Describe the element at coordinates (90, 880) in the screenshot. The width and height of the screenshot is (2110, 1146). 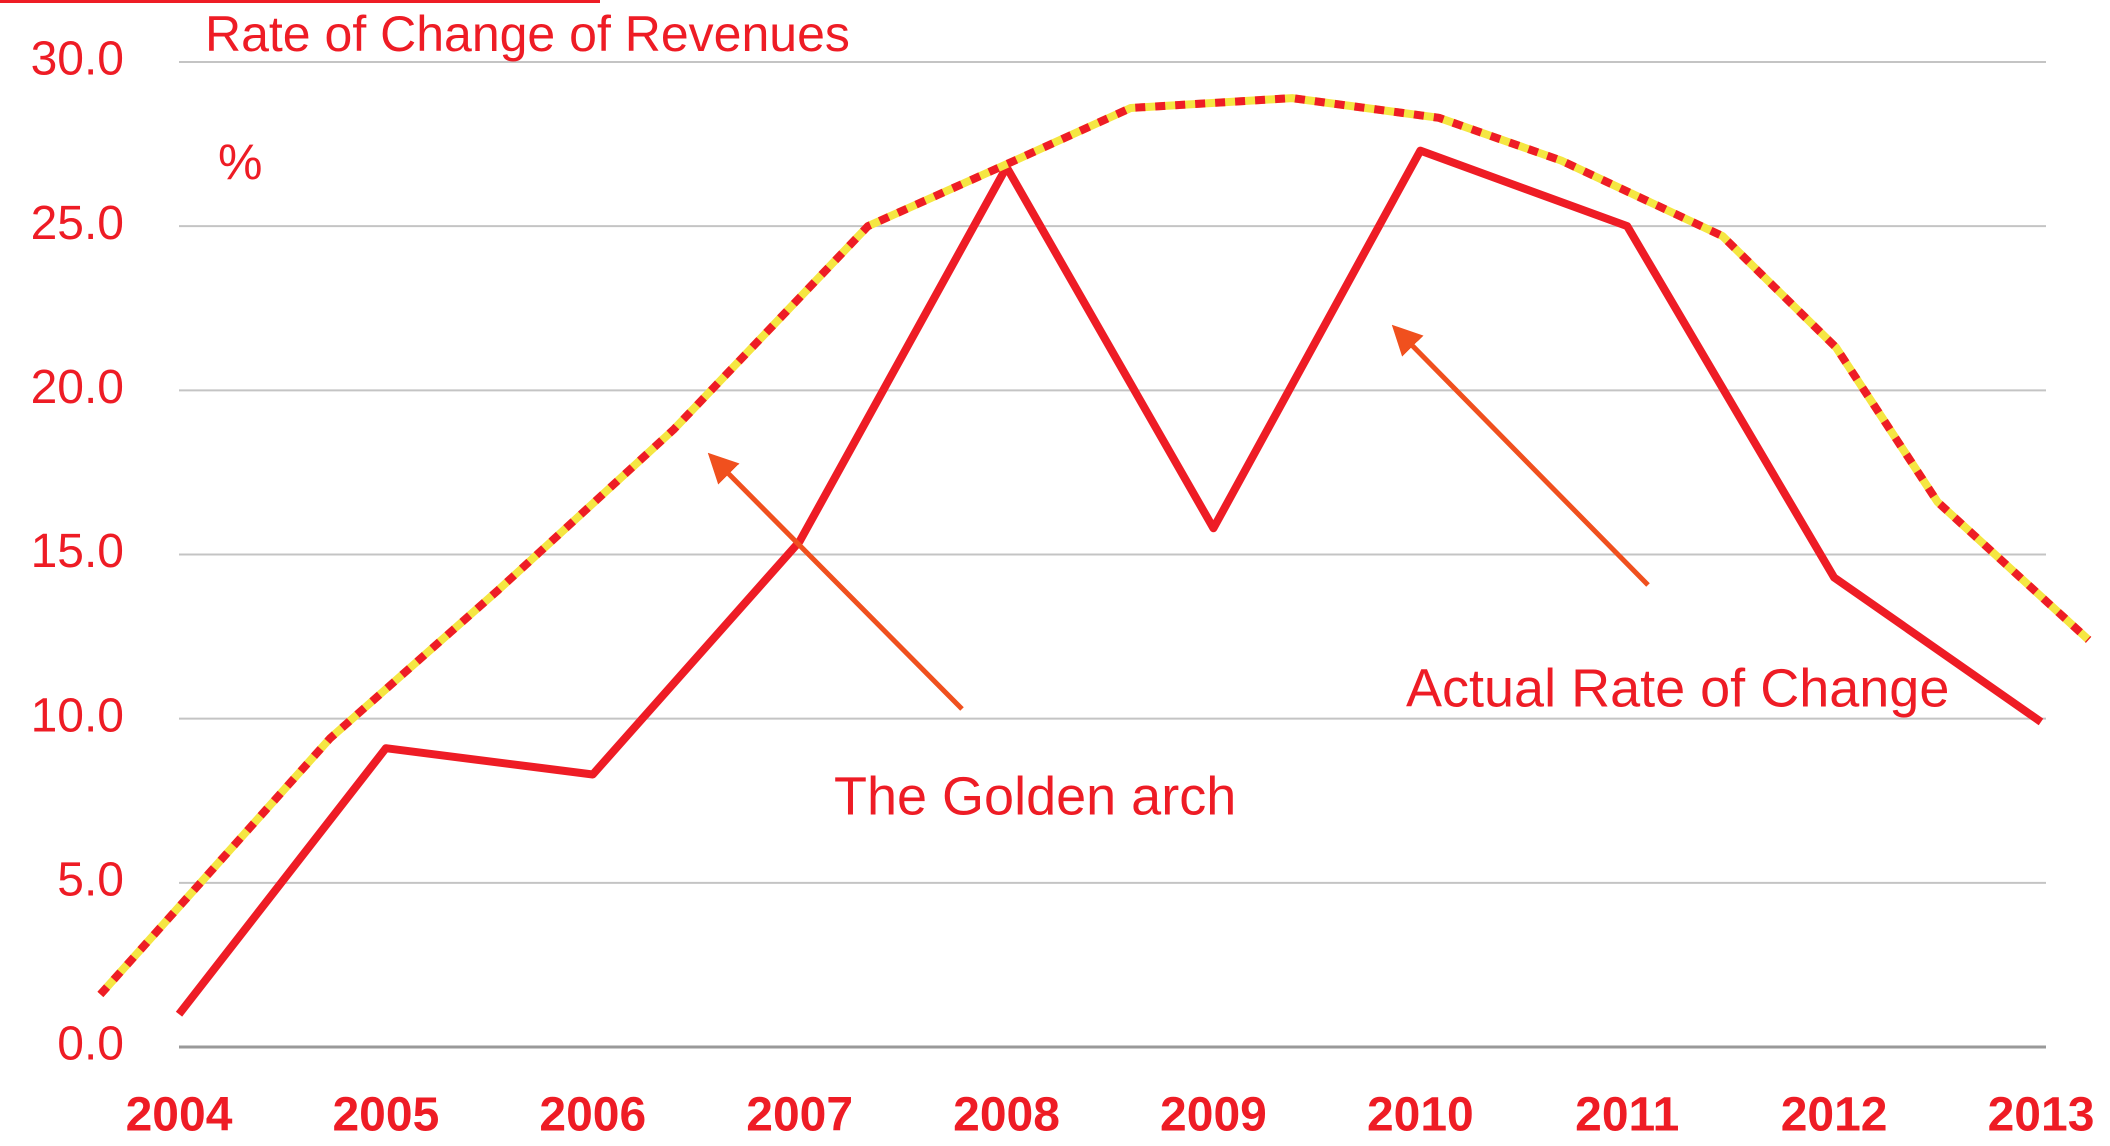
I see `y-tick-label: 5.0` at that location.